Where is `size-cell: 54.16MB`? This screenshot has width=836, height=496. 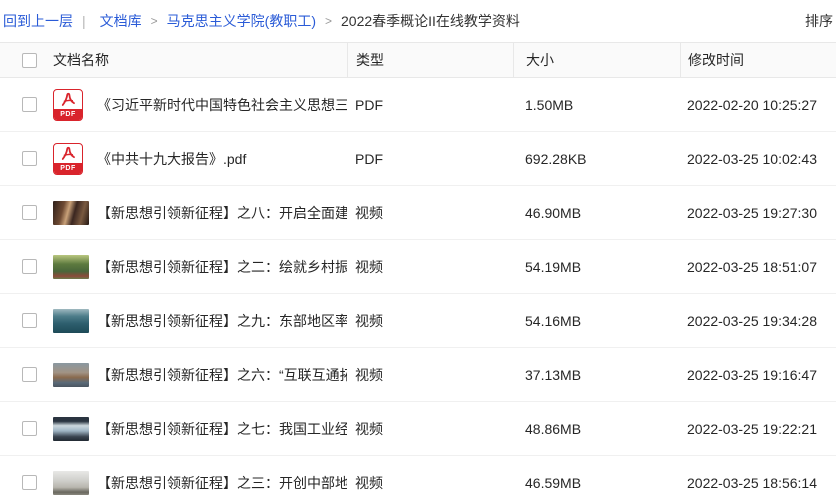
size-cell: 54.16MB is located at coordinates (553, 320).